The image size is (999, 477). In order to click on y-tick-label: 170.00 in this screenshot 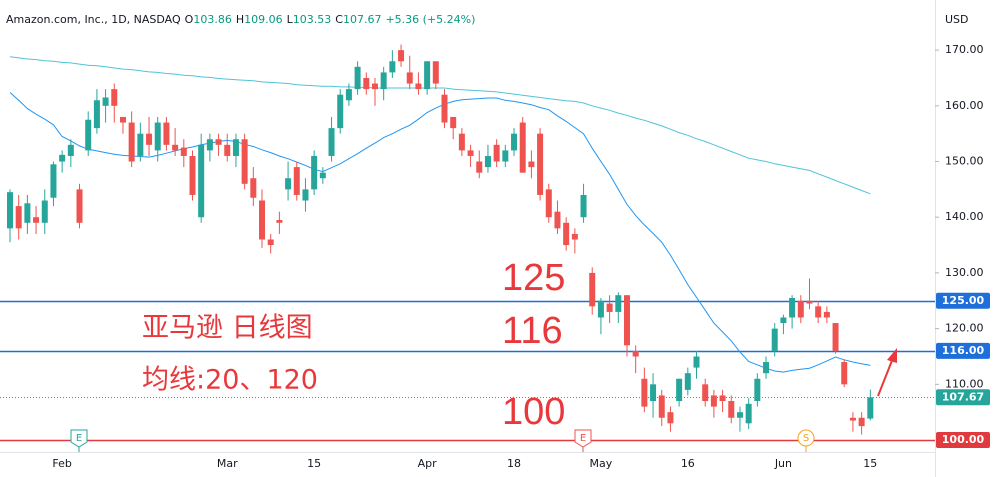, I will do `click(964, 49)`.